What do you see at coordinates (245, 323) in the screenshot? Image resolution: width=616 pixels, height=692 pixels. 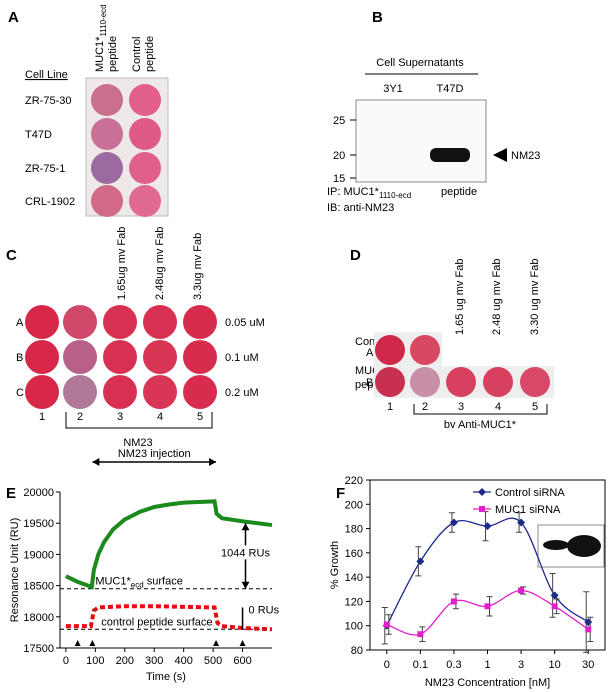 I see `concentration: 0.05 uM` at bounding box center [245, 323].